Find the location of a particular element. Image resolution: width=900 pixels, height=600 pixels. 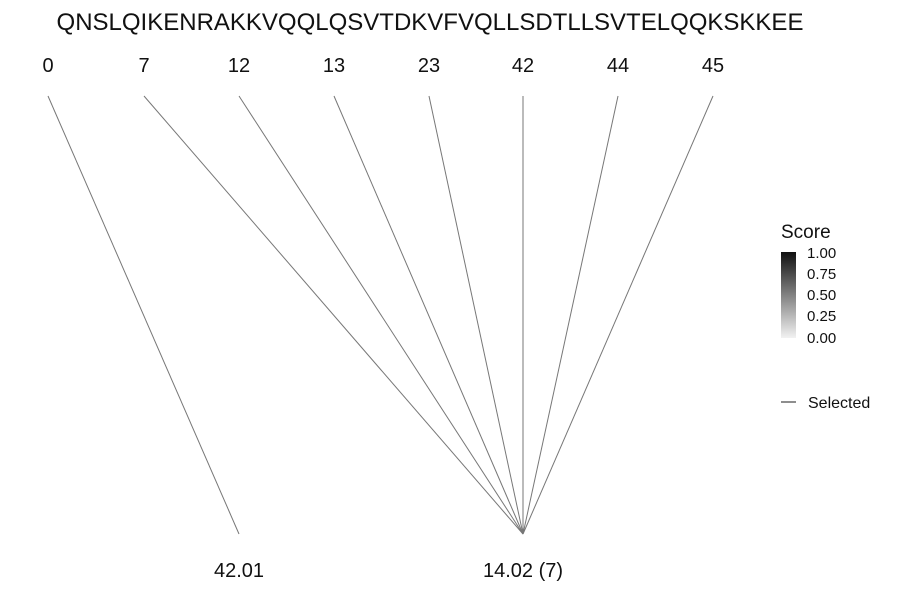

position-label-7: 7 is located at coordinates (143, 66).